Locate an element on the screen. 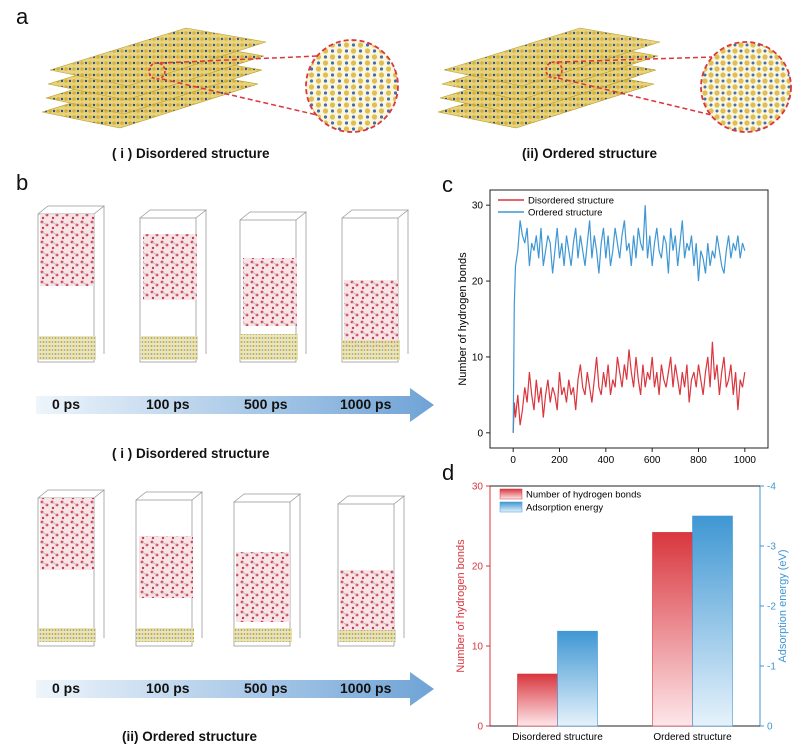 The width and height of the screenshot is (800, 754). panel-b-caption-ordered: (ii) Ordered structure is located at coordinates (190, 736).